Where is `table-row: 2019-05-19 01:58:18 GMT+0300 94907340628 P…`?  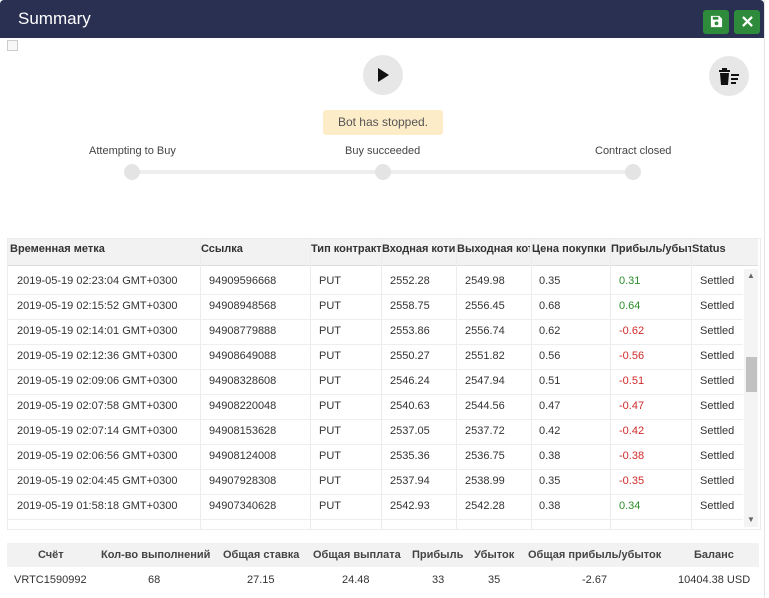
table-row: 2019-05-19 01:58:18 GMT+0300 94907340628 P… is located at coordinates (375, 507).